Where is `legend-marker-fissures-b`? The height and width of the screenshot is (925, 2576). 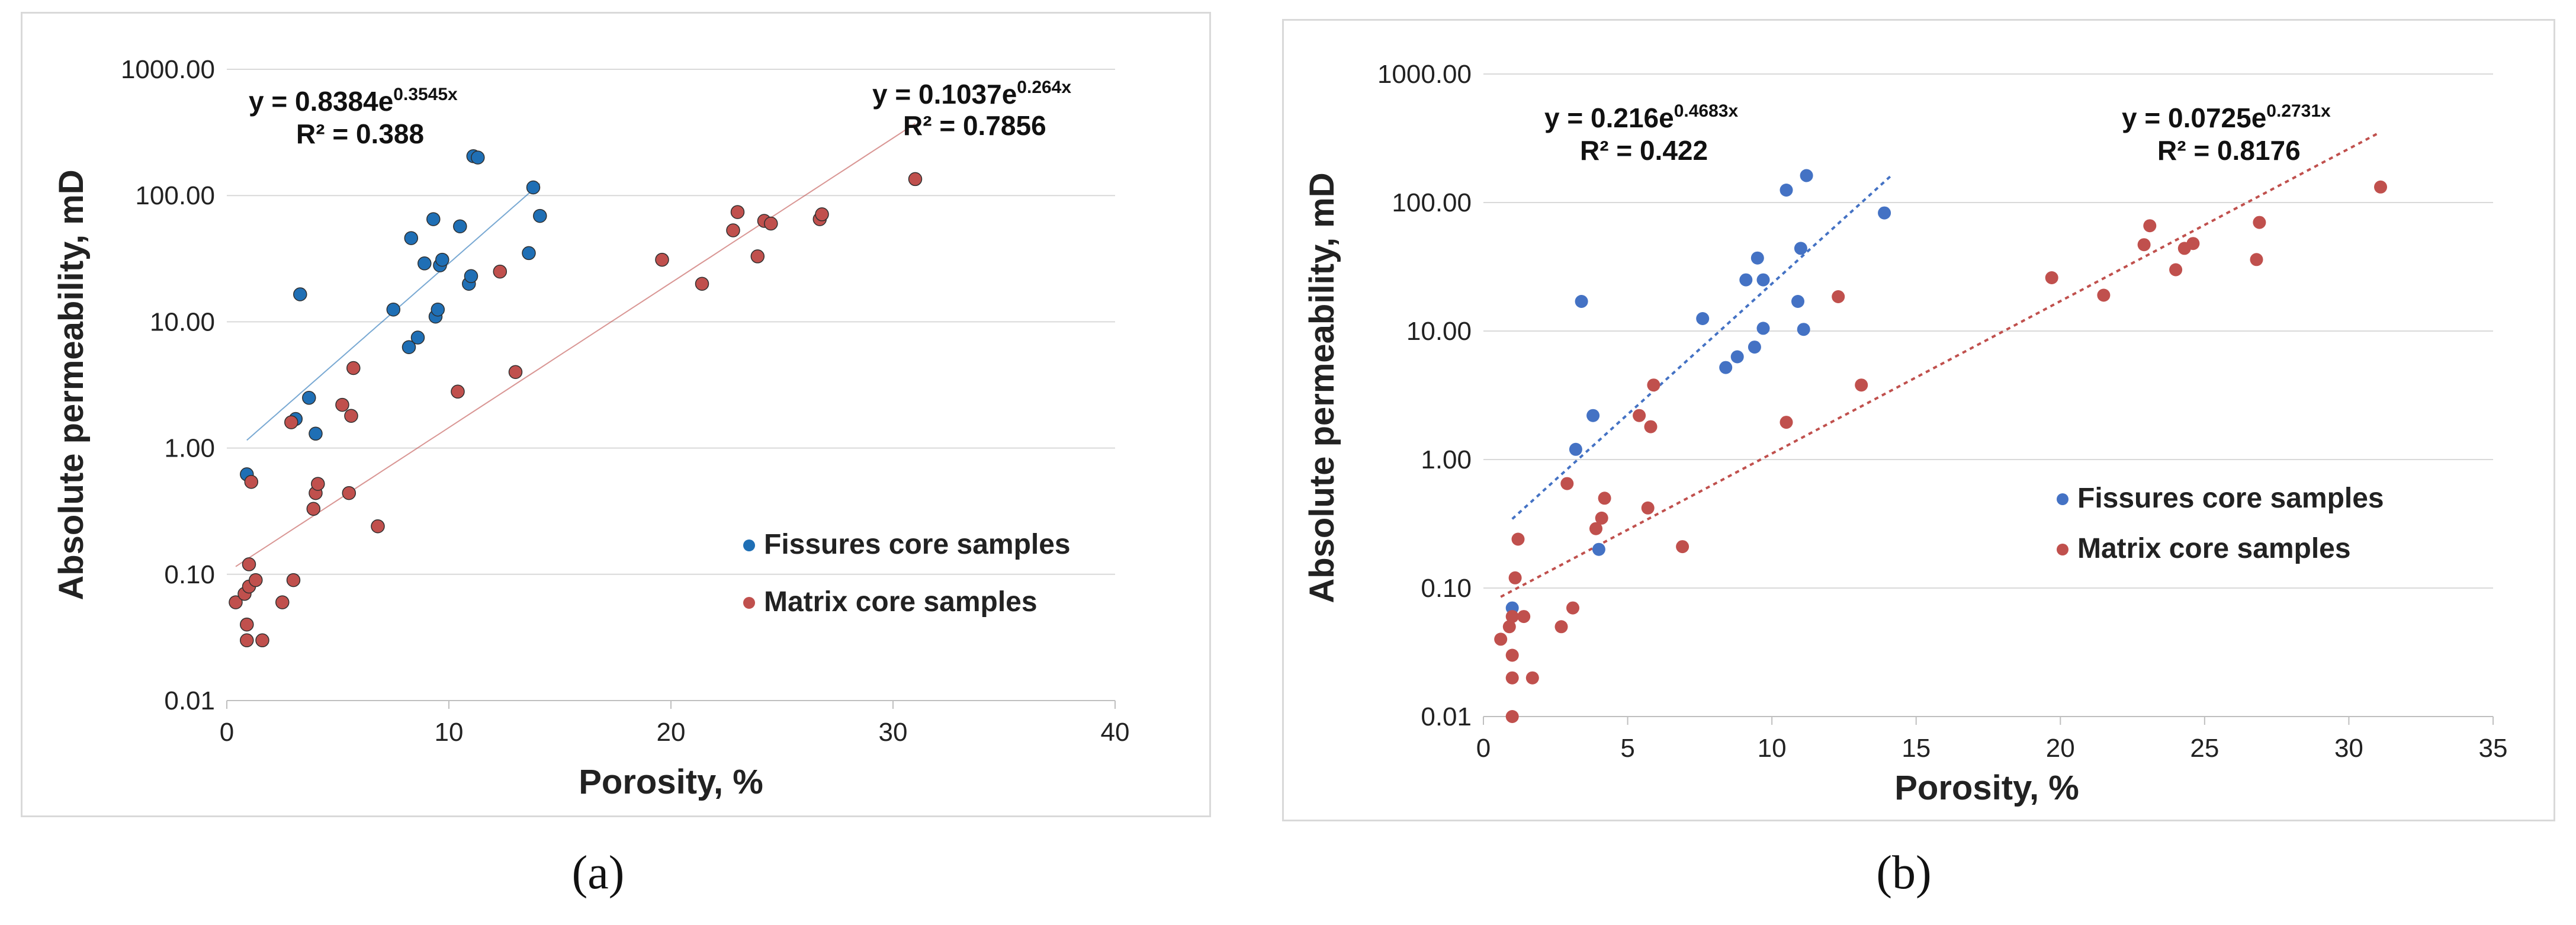
legend-marker-fissures-b is located at coordinates (2062, 499).